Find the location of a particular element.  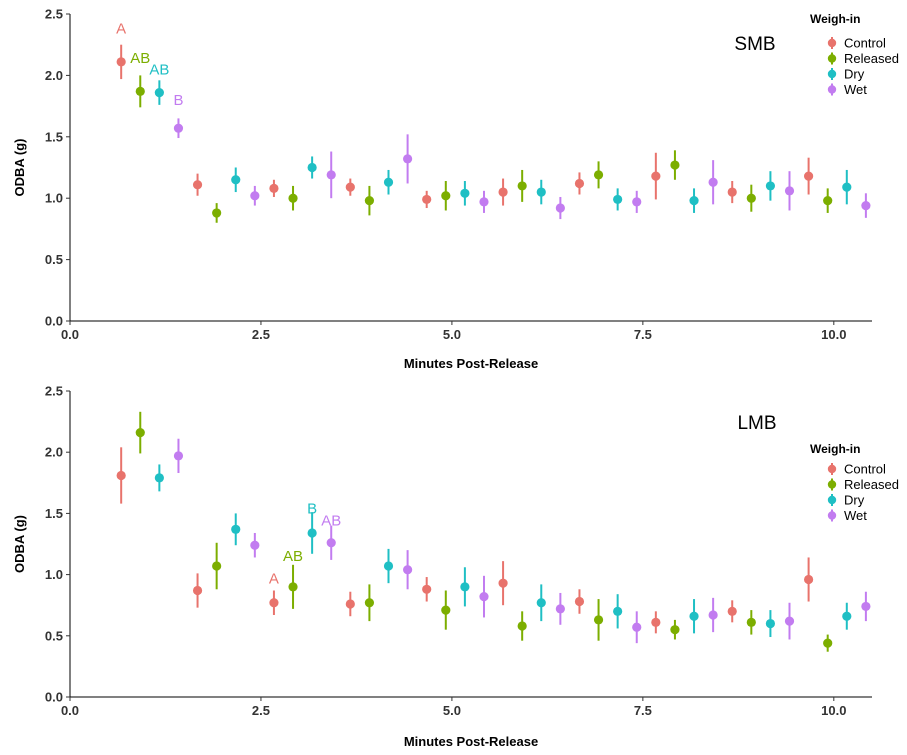

legend-label-dry: Dry is located at coordinates (854, 74).